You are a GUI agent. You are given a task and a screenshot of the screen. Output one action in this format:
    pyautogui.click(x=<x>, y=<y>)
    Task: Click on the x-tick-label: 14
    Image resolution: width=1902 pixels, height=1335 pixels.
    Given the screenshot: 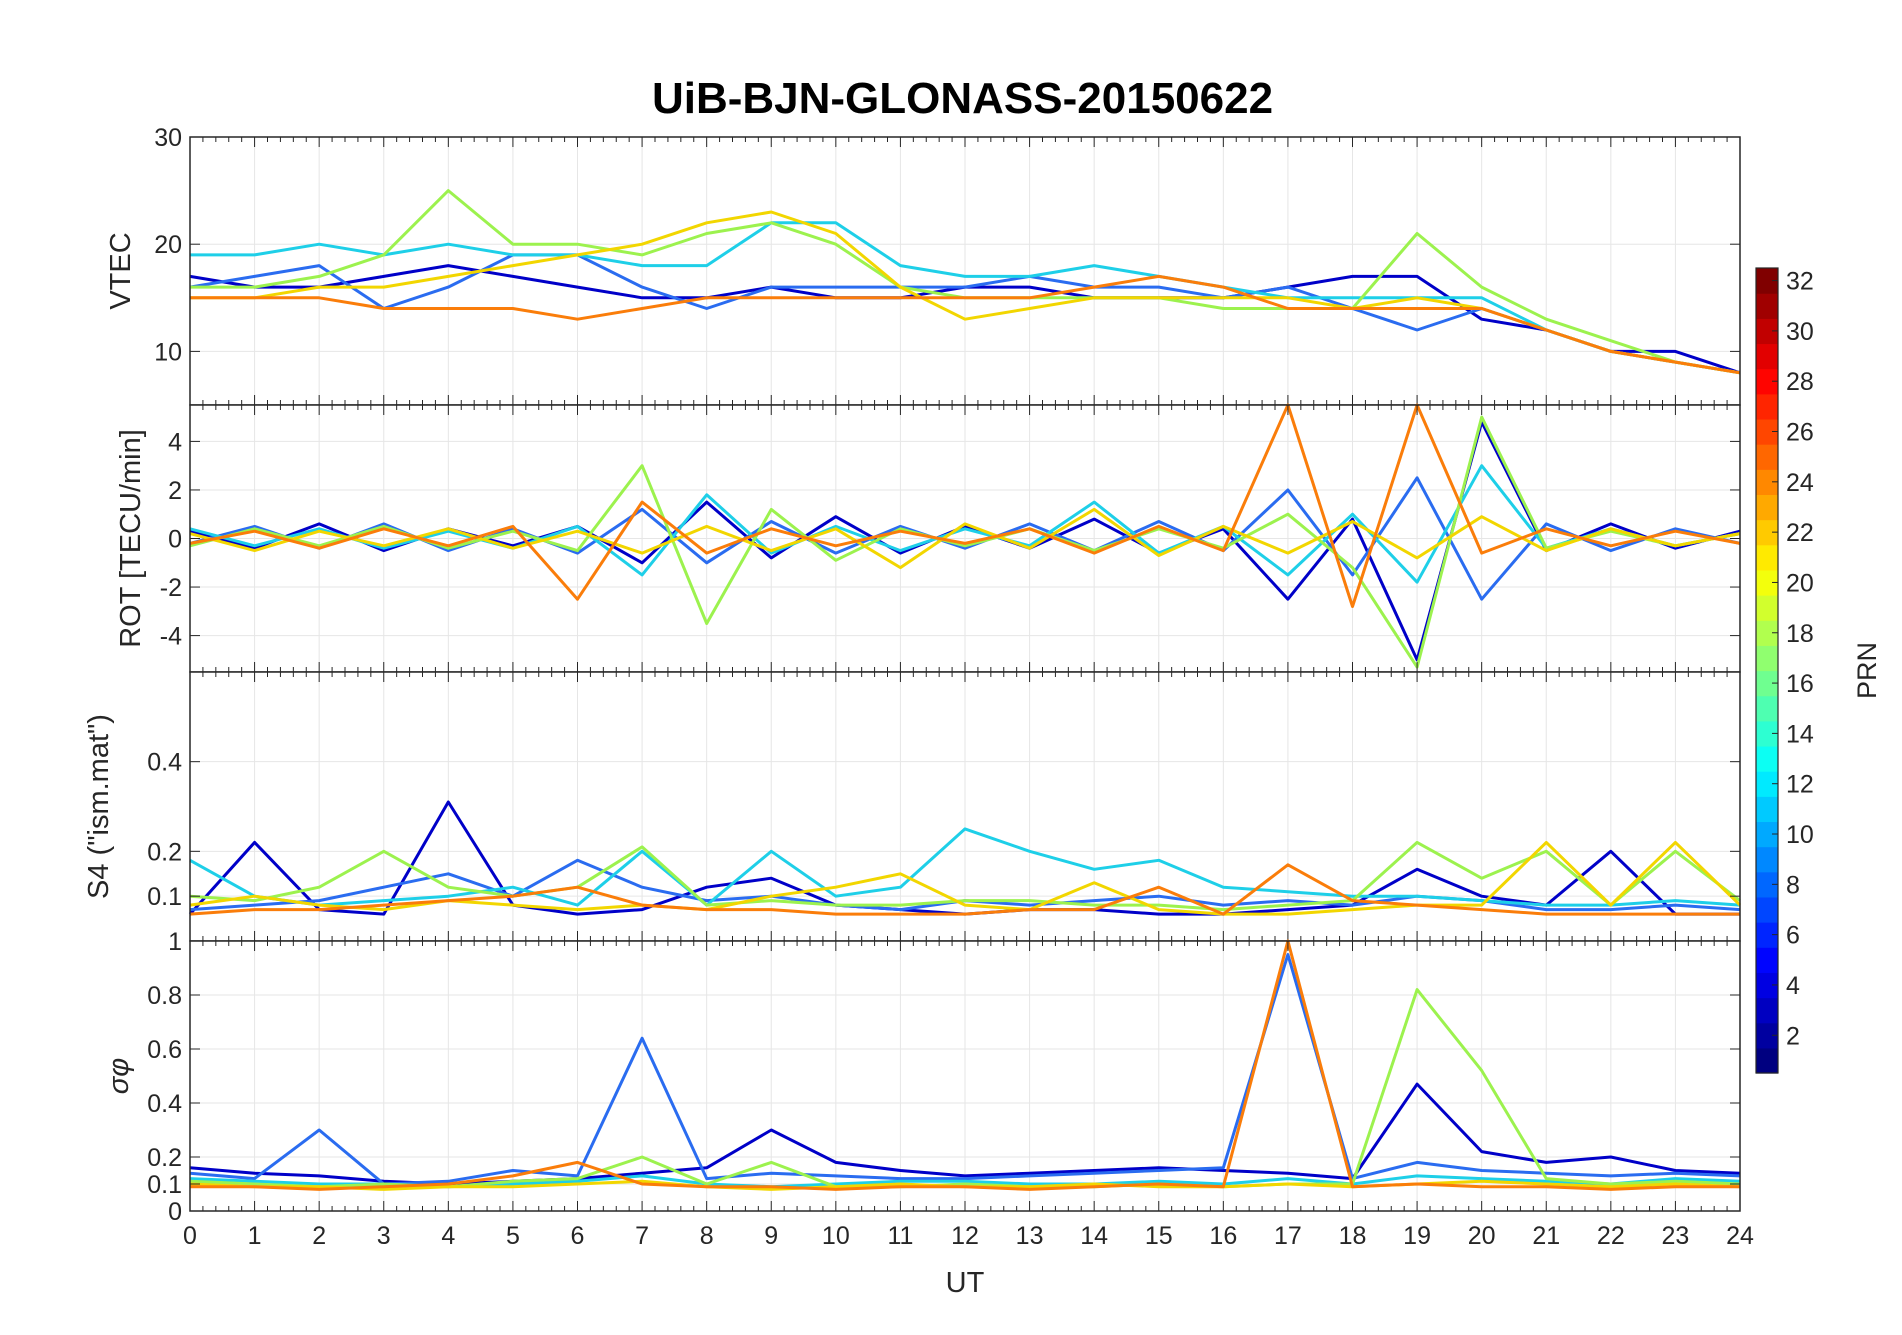 What is the action you would take?
    pyautogui.click(x=1094, y=1236)
    